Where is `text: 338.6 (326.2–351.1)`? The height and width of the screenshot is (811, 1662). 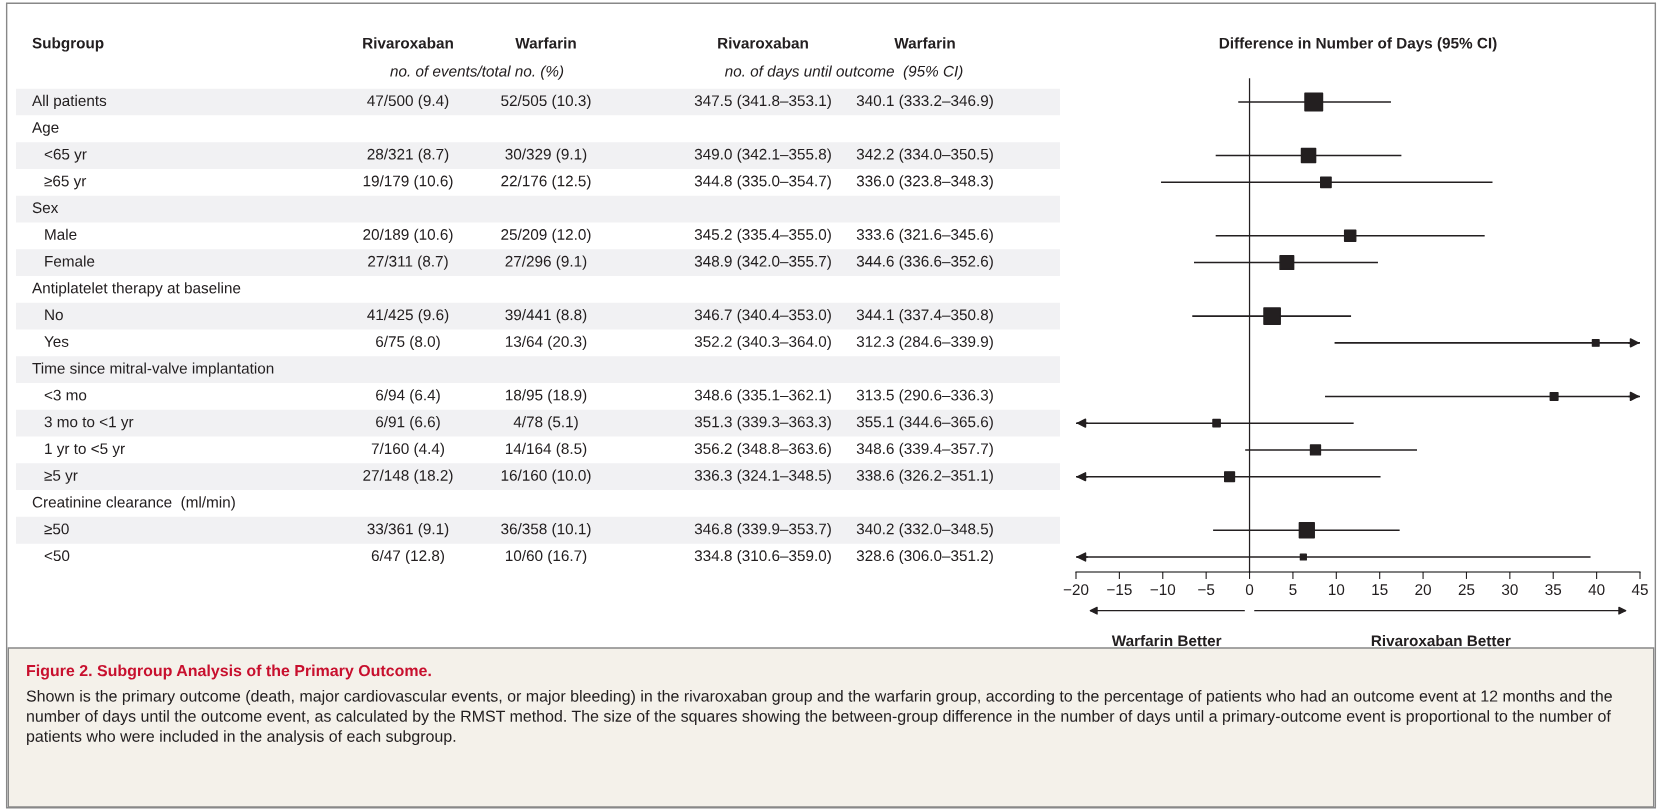 text: 338.6 (326.2–351.1) is located at coordinates (924, 476).